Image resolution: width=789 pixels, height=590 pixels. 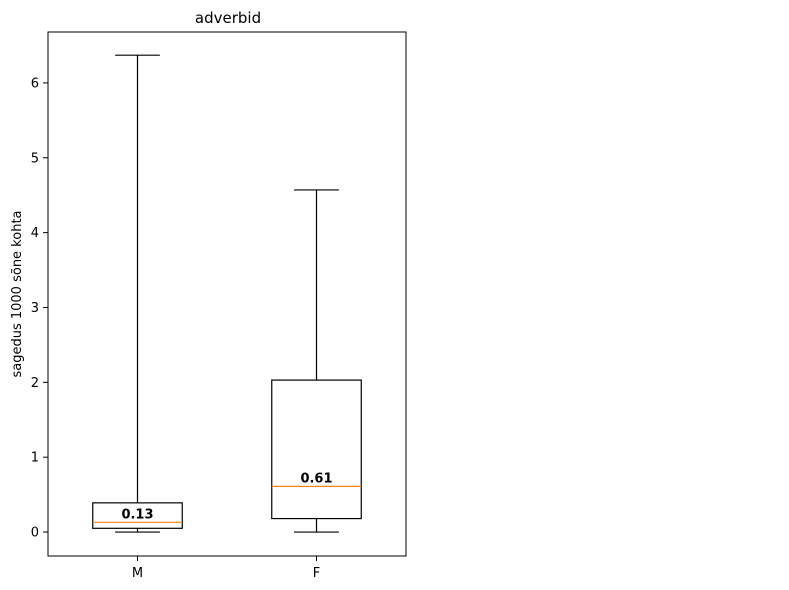 I want to click on y-tick-label: 5, so click(x=35, y=158).